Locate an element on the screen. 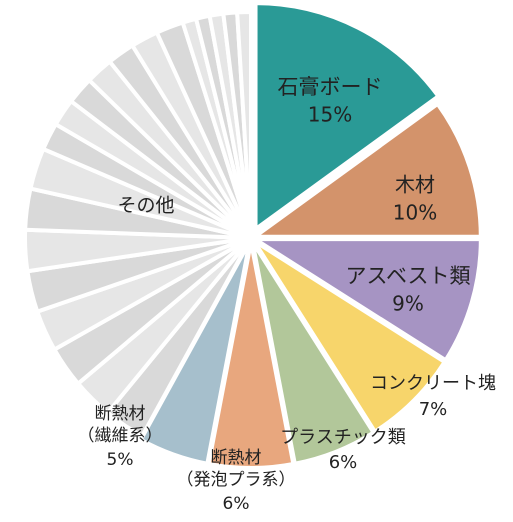 The image size is (513, 522). data-label: 9% is located at coordinates (408, 304).